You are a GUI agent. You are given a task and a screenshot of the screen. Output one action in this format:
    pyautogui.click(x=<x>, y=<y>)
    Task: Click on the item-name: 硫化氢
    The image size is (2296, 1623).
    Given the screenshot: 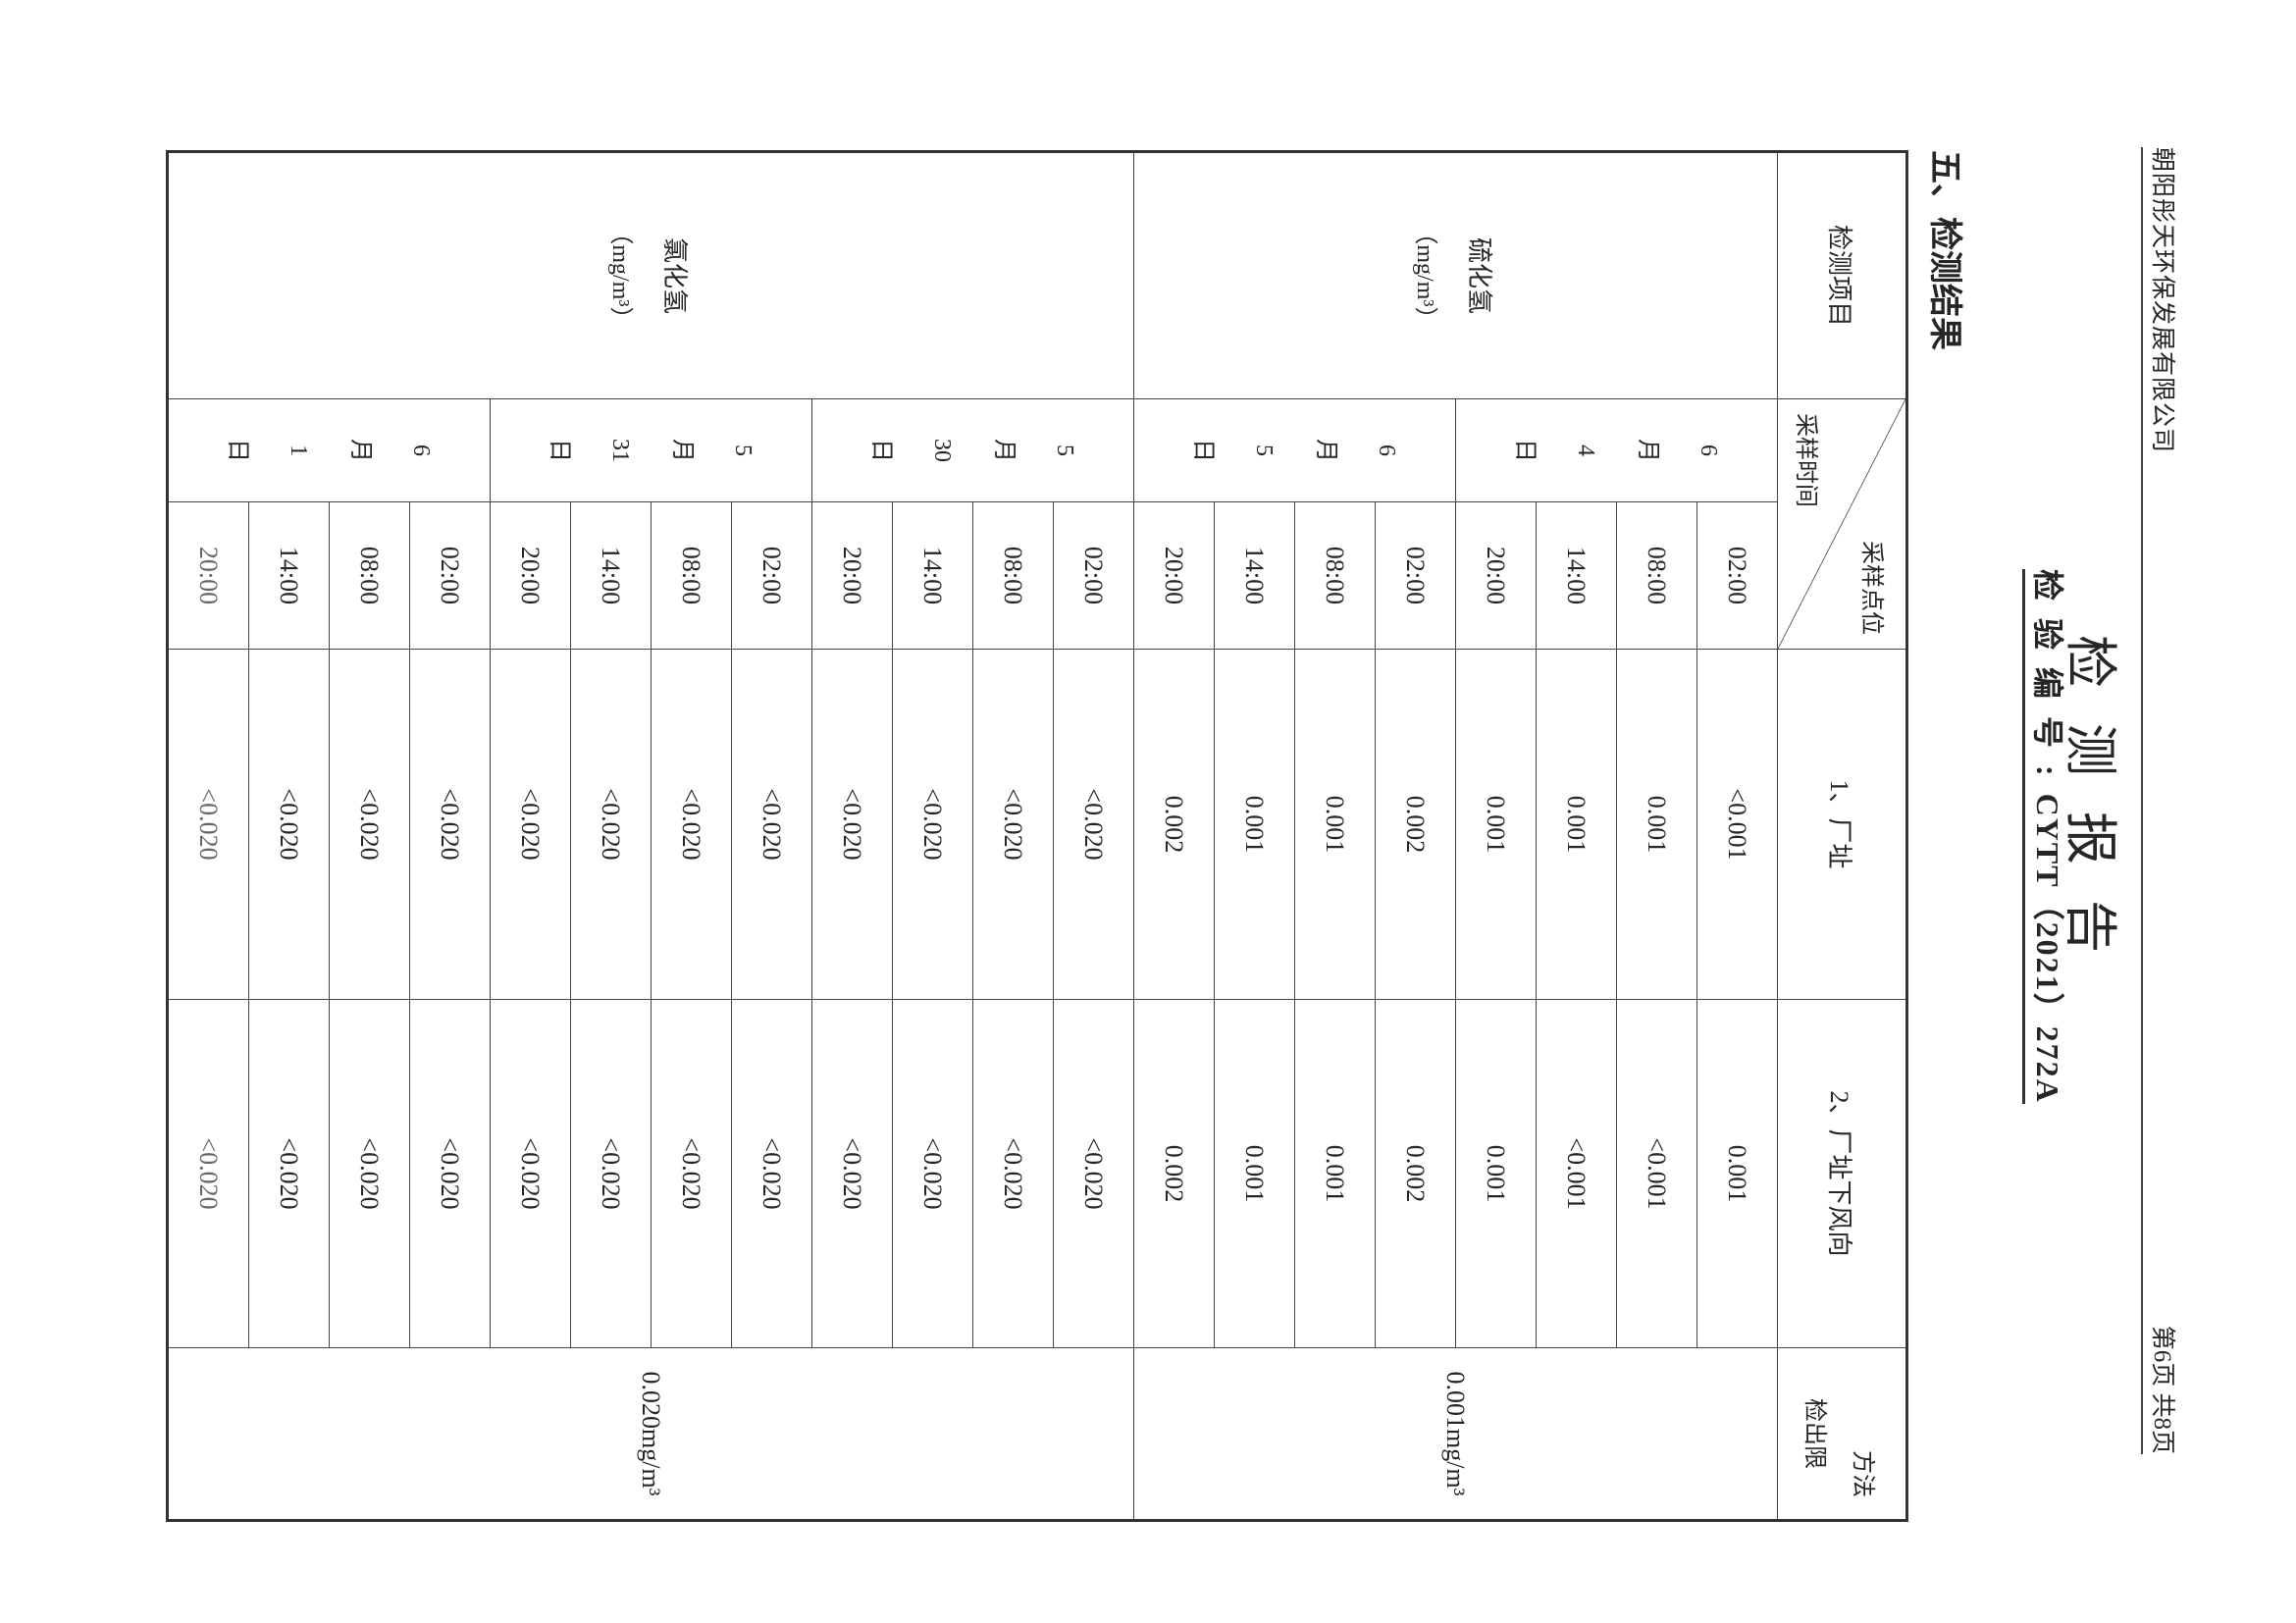 What is the action you would take?
    pyautogui.click(x=1479, y=275)
    